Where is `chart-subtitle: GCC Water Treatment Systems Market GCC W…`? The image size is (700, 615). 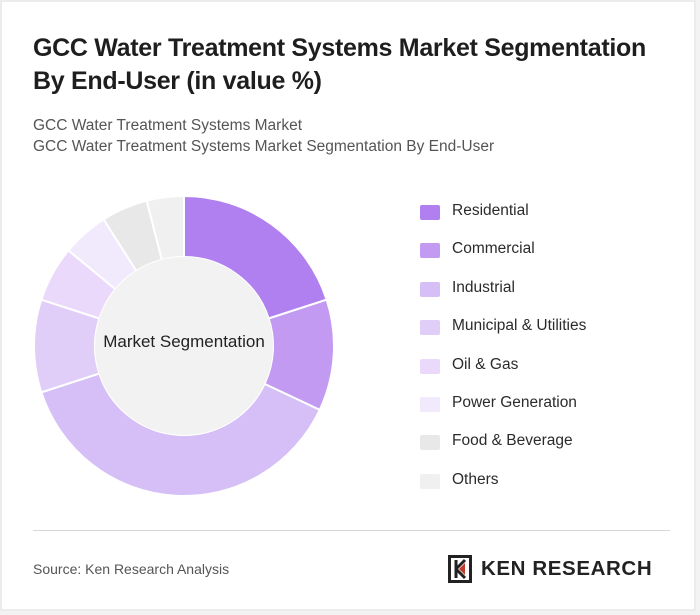
chart-subtitle: GCC Water Treatment Systems Market GCC W… is located at coordinates (343, 136).